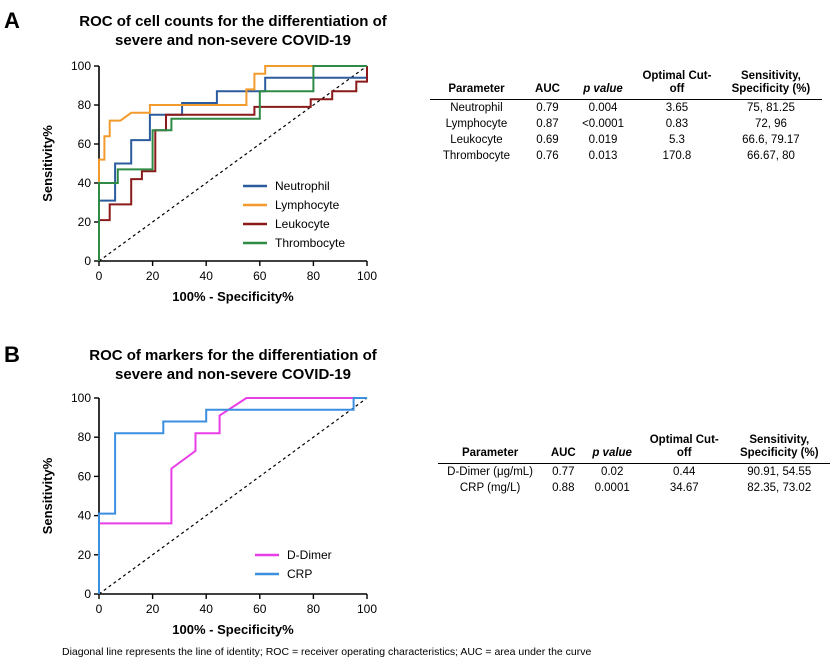  Describe the element at coordinates (302, 186) in the screenshot. I see `legend-label: Neutrophil` at that location.